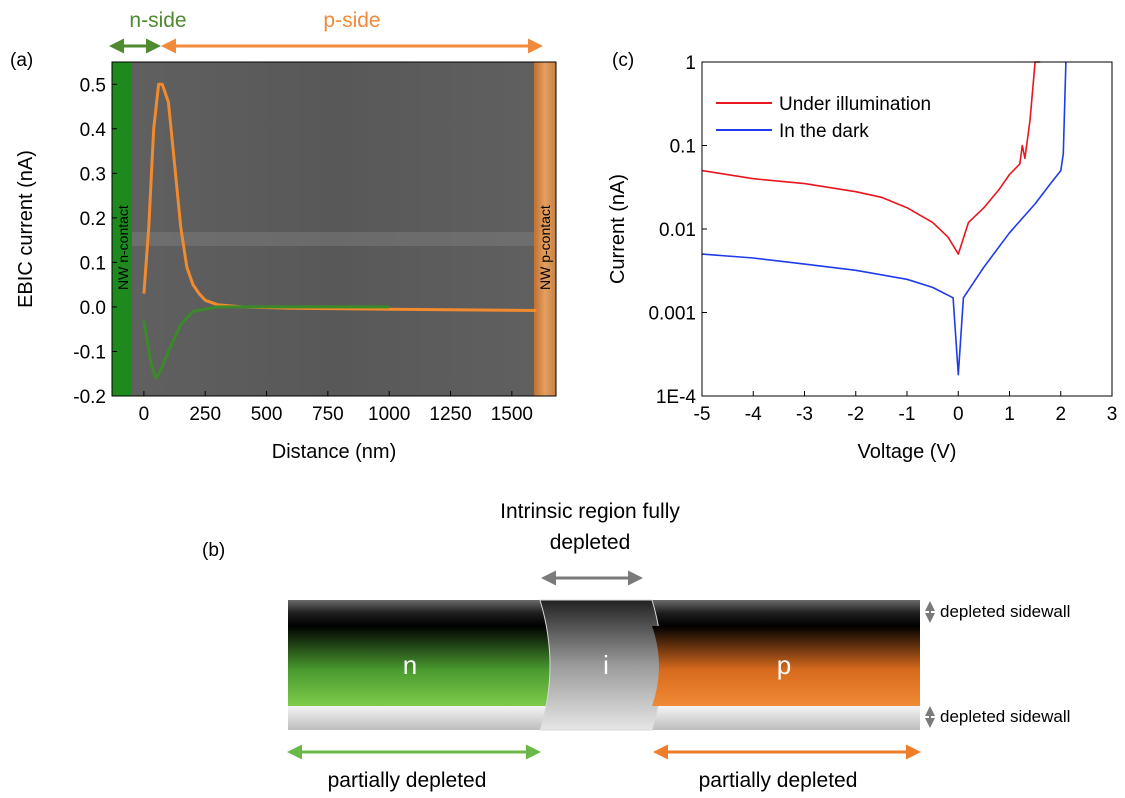  I want to click on y-tick-label: -0.1, so click(89, 352).